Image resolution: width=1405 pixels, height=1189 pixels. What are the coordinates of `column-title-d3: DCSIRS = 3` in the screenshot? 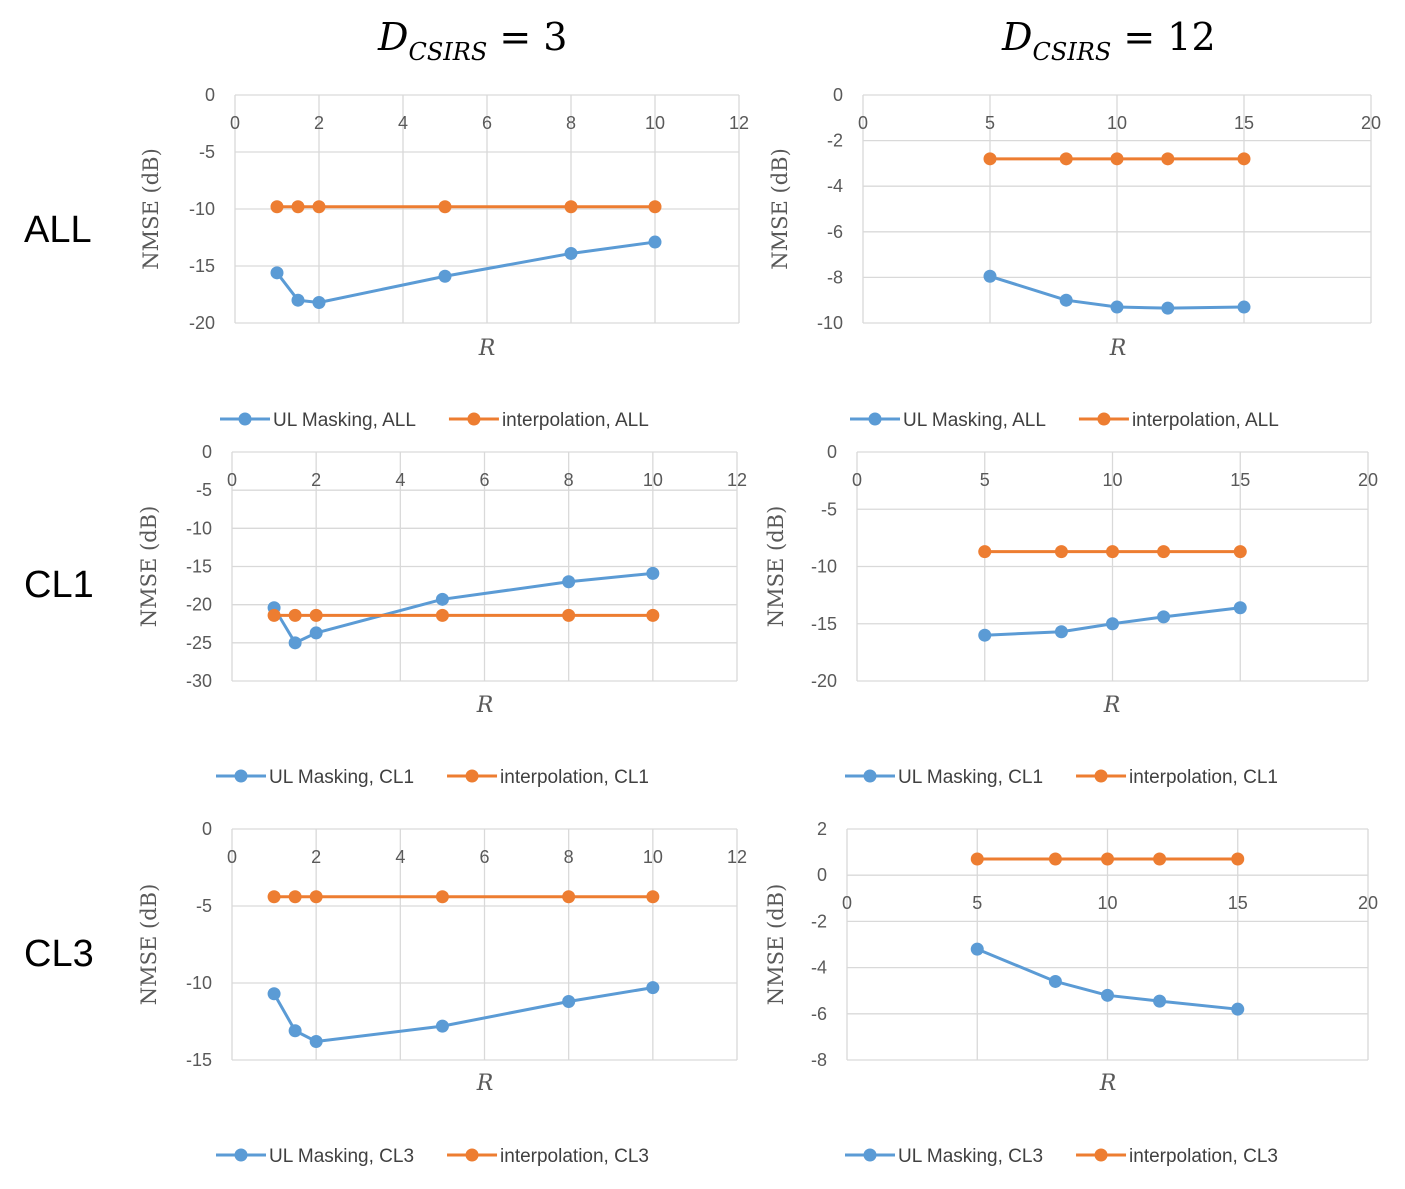 It's located at (472, 40).